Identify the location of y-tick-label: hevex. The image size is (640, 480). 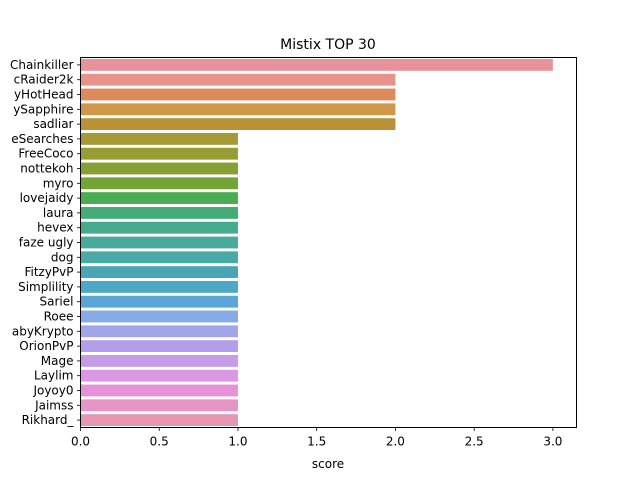
(55, 228).